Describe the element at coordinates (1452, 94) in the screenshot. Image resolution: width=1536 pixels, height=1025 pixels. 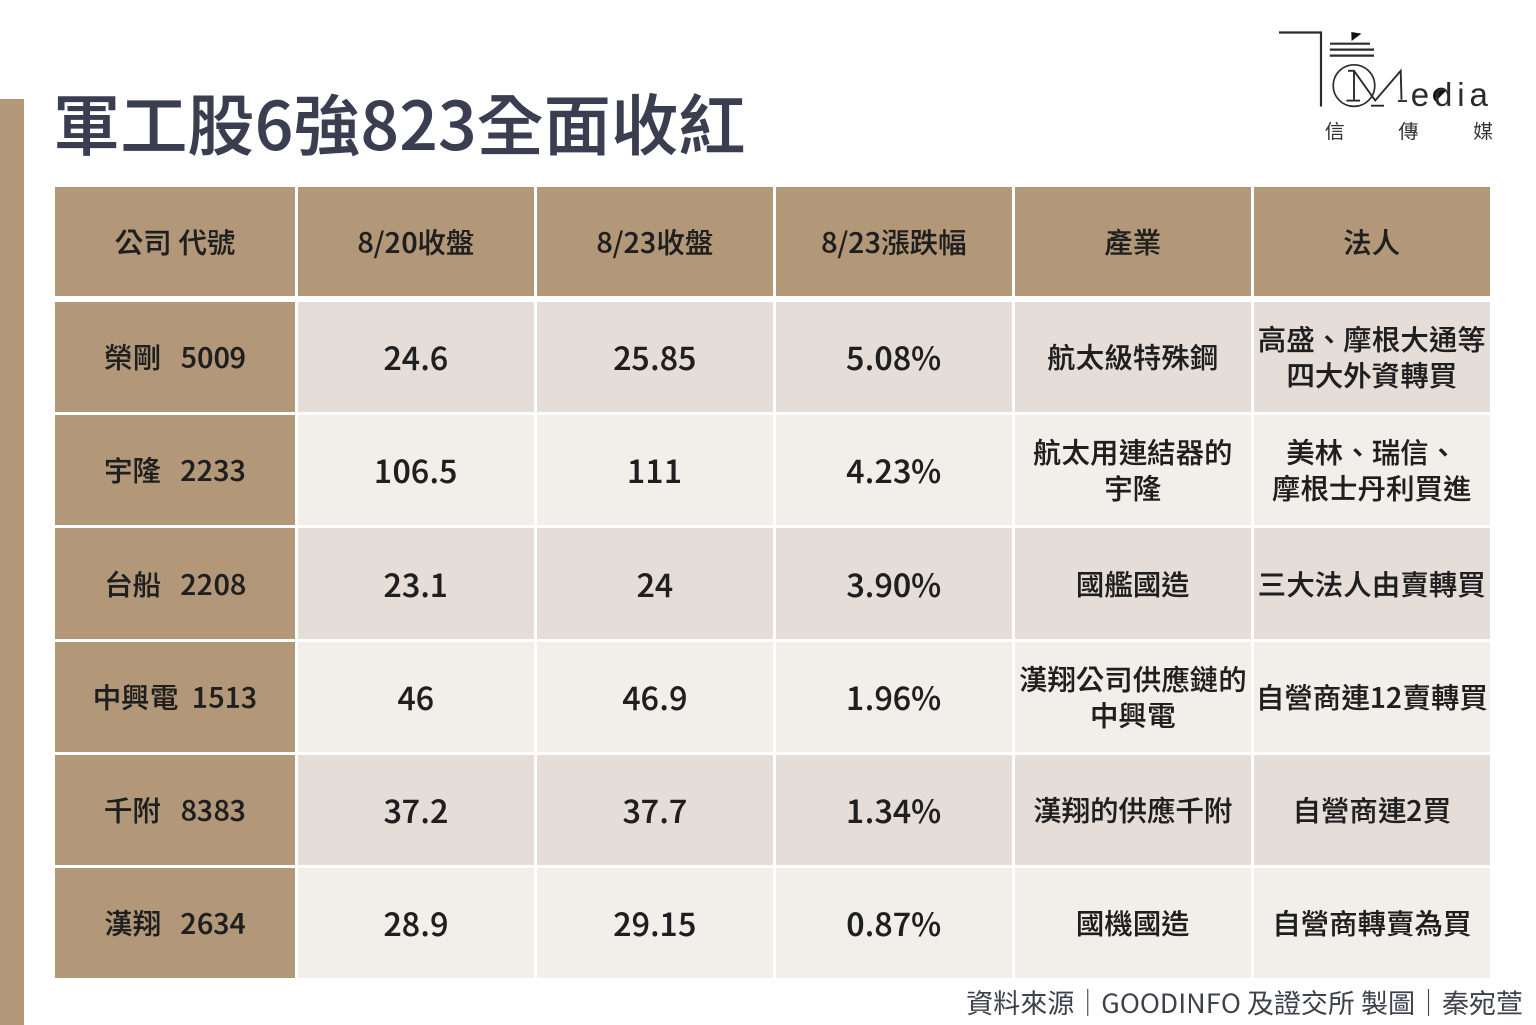
I see `svg-text: edia` at that location.